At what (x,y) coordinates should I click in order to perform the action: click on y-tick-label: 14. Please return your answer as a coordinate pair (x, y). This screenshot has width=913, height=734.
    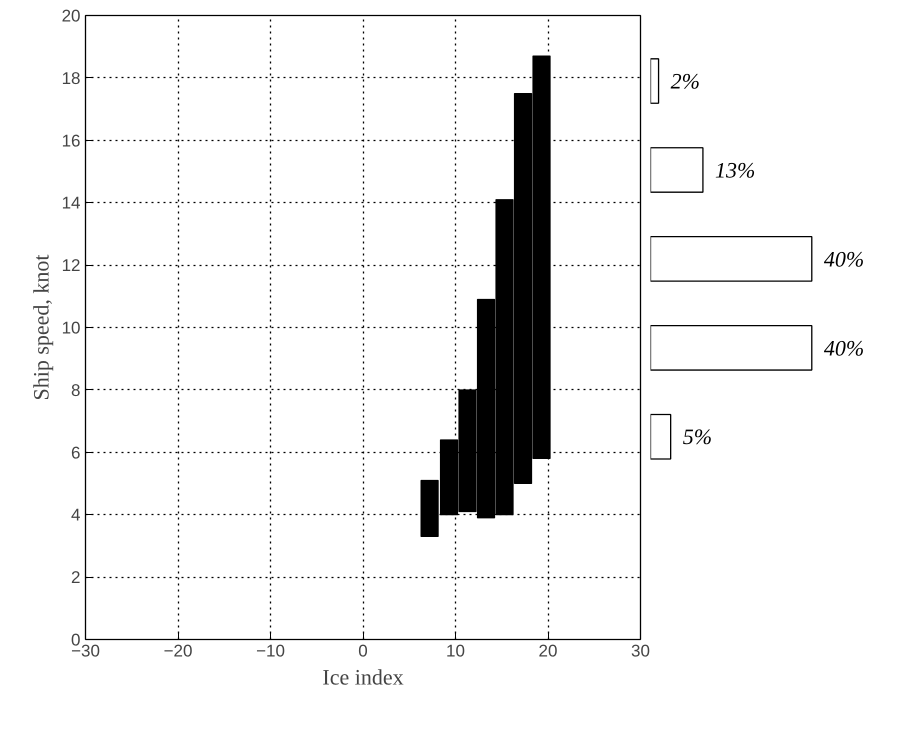
    Looking at the image, I should click on (71, 203).